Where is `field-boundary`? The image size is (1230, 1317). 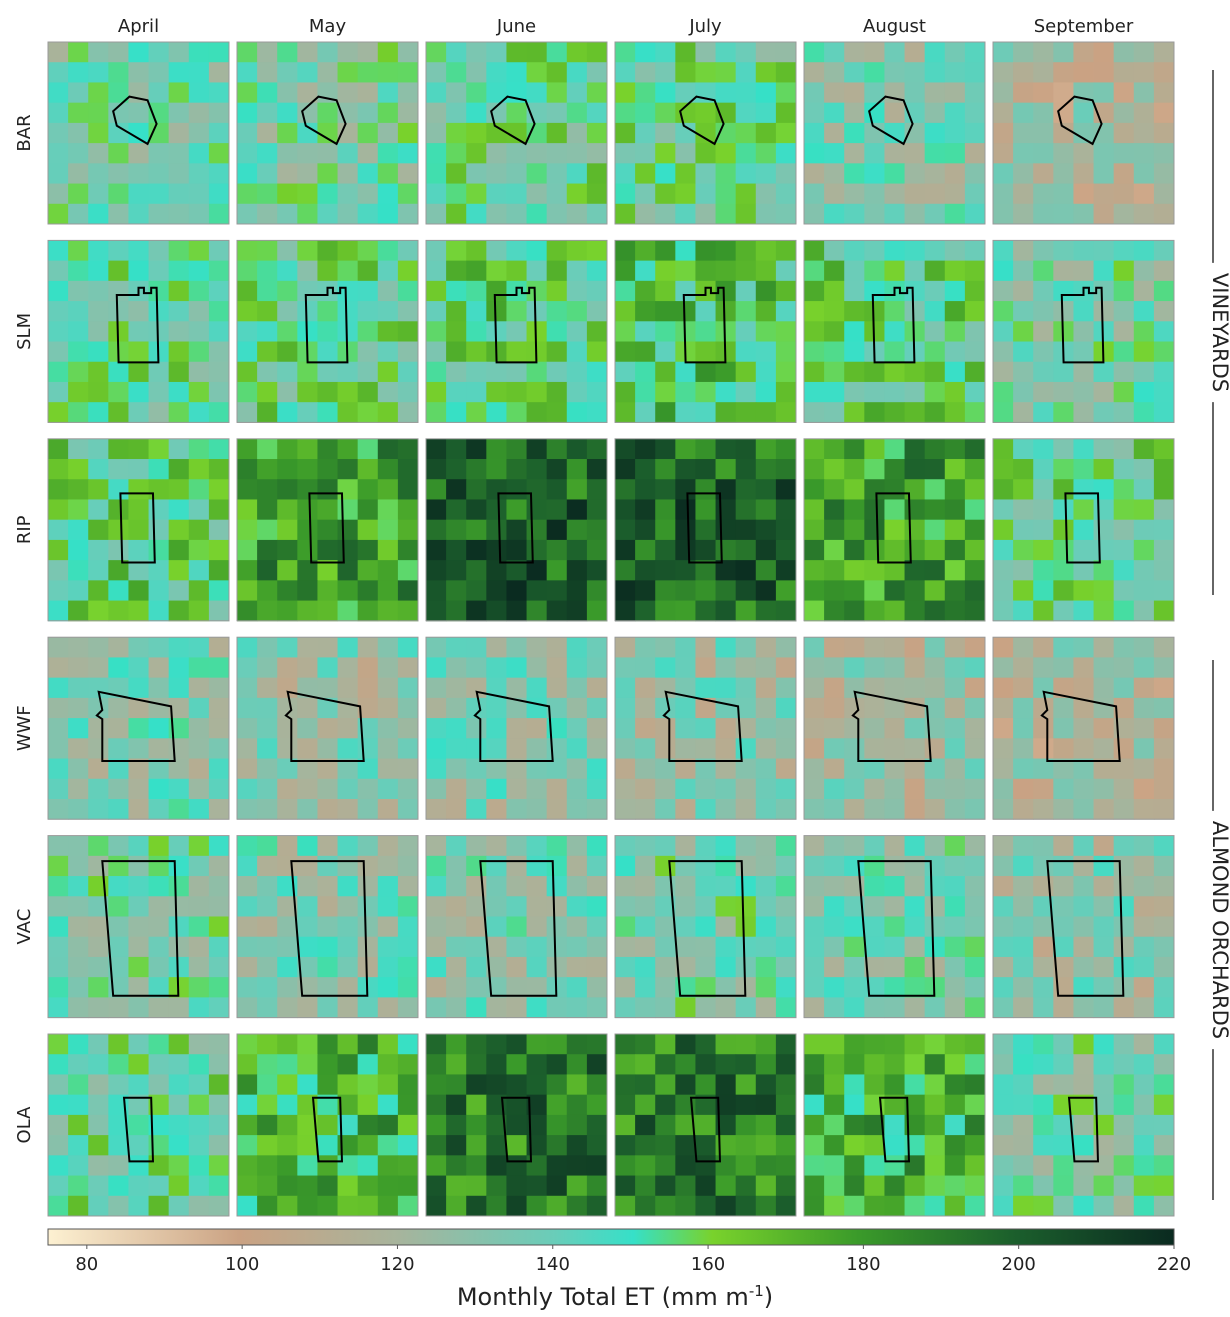 field-boundary is located at coordinates (891, 726).